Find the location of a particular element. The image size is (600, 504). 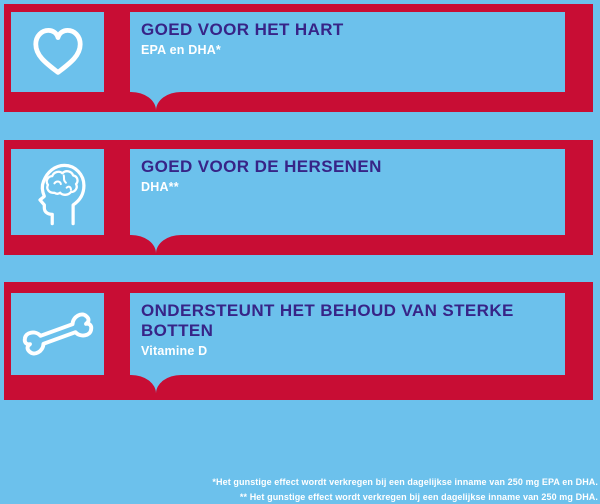

bone-icon-cell is located at coordinates (57, 334).